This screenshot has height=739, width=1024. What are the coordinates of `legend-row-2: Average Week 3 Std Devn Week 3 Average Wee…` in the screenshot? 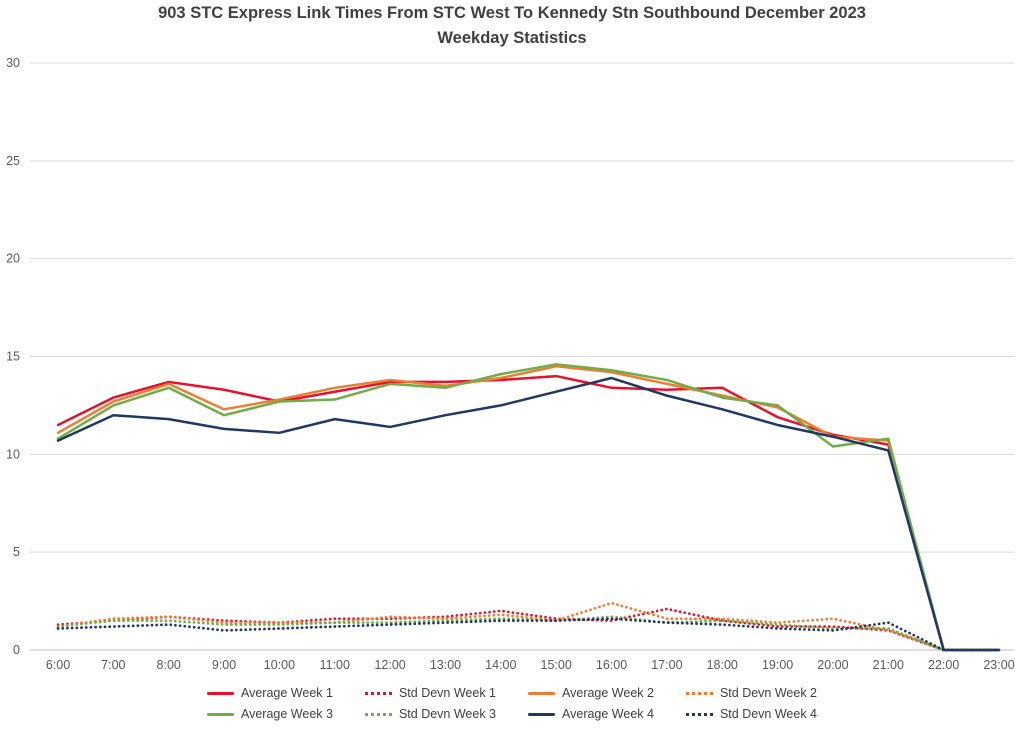 It's located at (512, 714).